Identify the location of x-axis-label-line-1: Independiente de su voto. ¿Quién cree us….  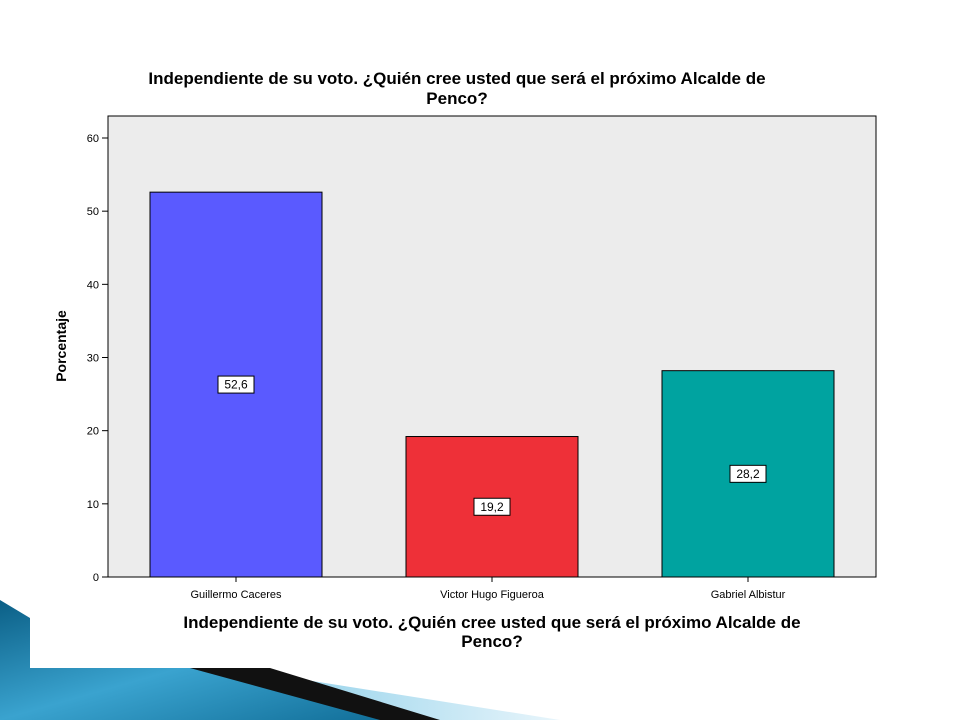
(491, 622).